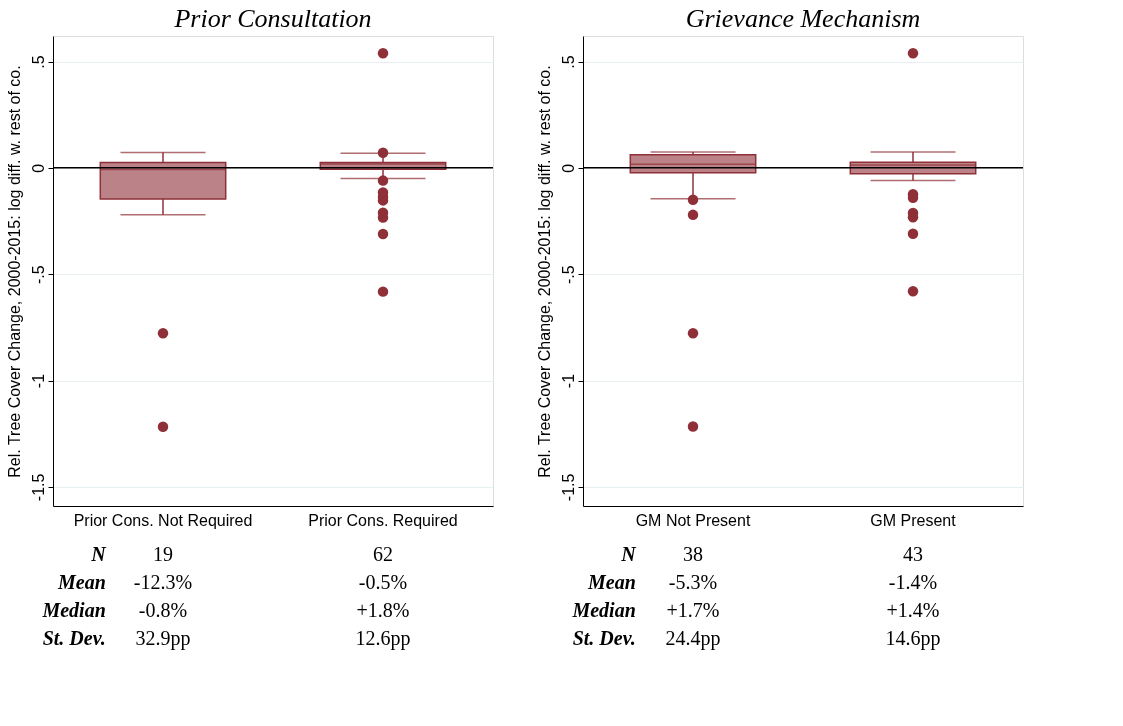 This screenshot has width=1123, height=726. I want to click on x-tick-label: GM Not Present, so click(693, 520).